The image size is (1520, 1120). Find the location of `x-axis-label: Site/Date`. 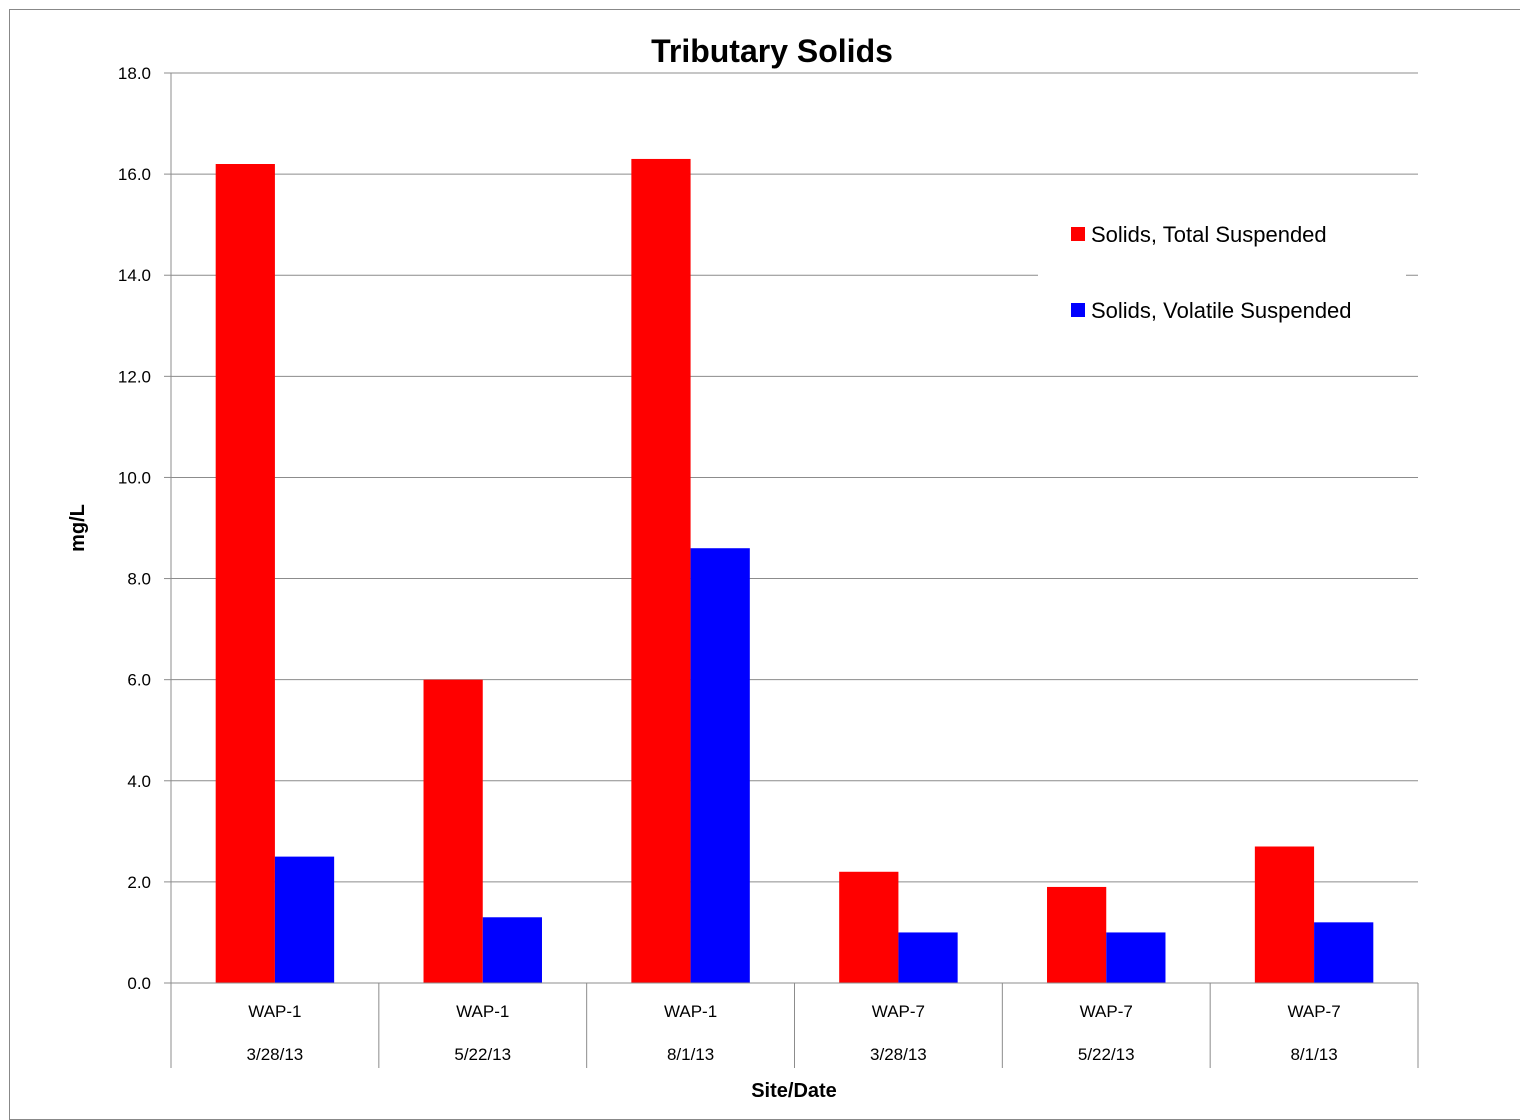

x-axis-label: Site/Date is located at coordinates (794, 1091).